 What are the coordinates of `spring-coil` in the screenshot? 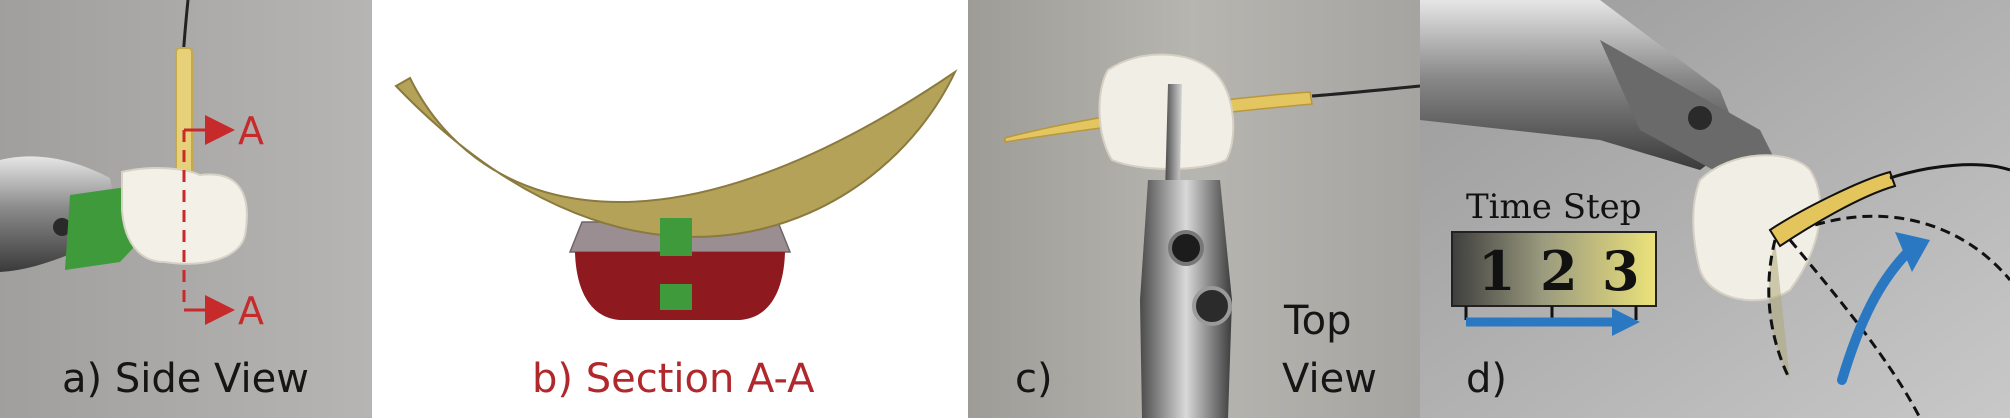 It's located at (1186, 248).